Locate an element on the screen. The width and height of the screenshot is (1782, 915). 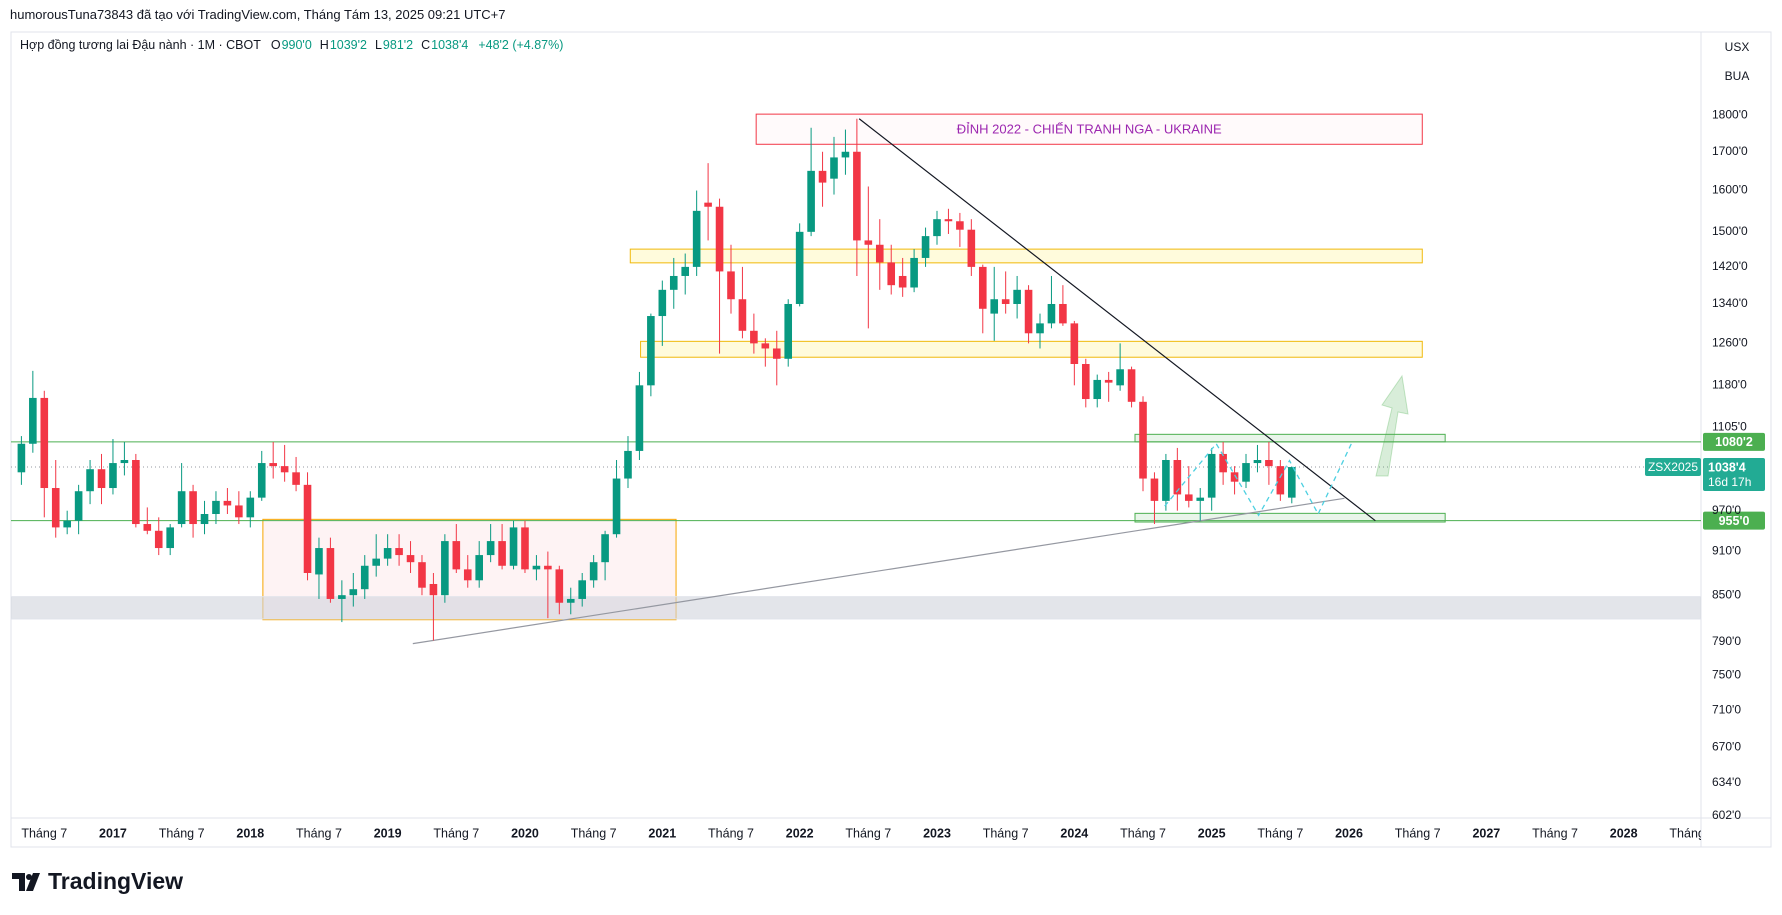
trend-line is located at coordinates (878, 571).